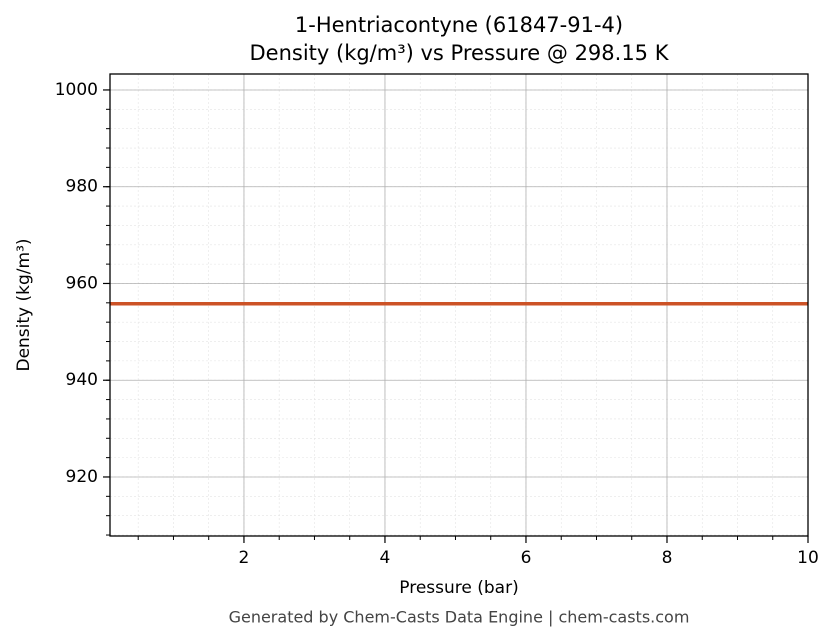 This screenshot has width=836, height=644. Describe the element at coordinates (82, 283) in the screenshot. I see `y-tick-label: 960` at that location.